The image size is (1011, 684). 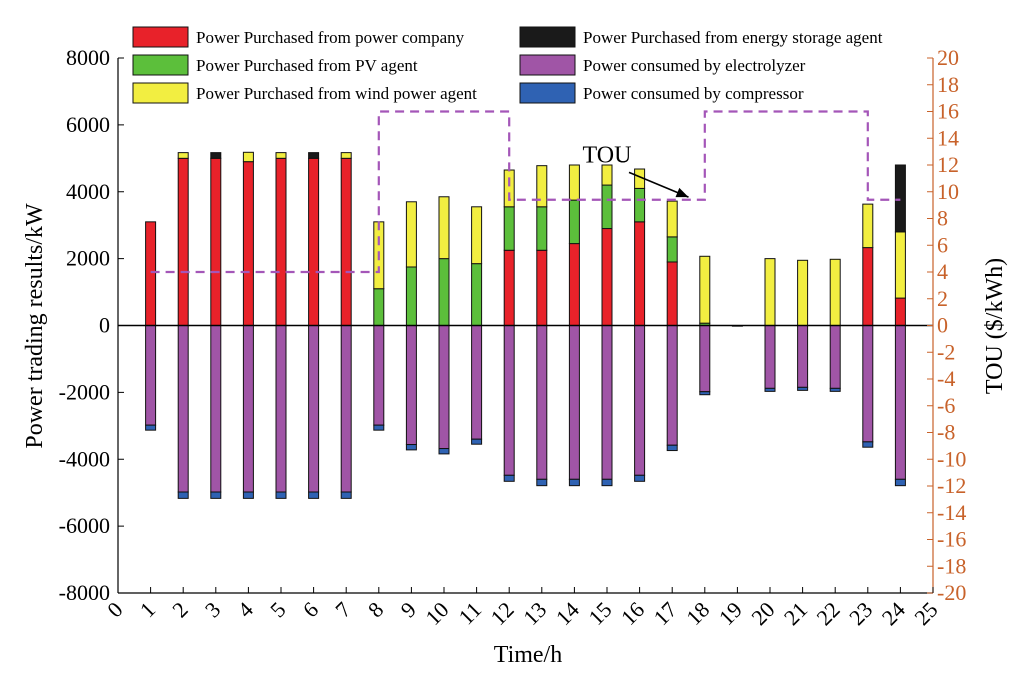 I want to click on y2-tick-label: -8, so click(x=946, y=432).